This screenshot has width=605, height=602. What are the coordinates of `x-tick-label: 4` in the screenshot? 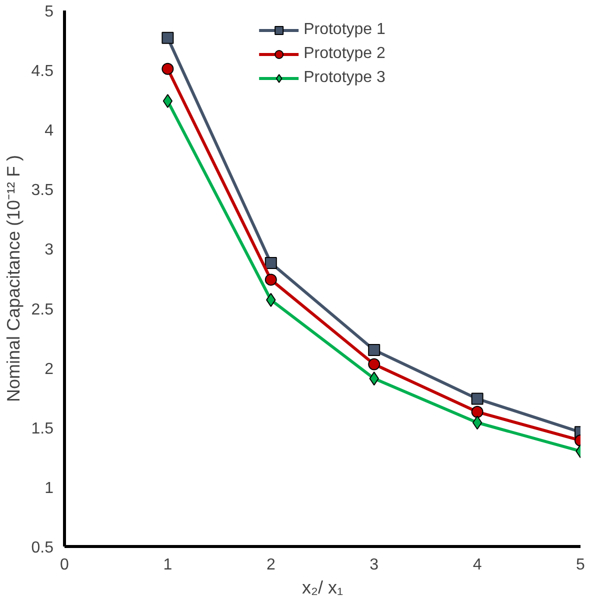 It's located at (477, 565).